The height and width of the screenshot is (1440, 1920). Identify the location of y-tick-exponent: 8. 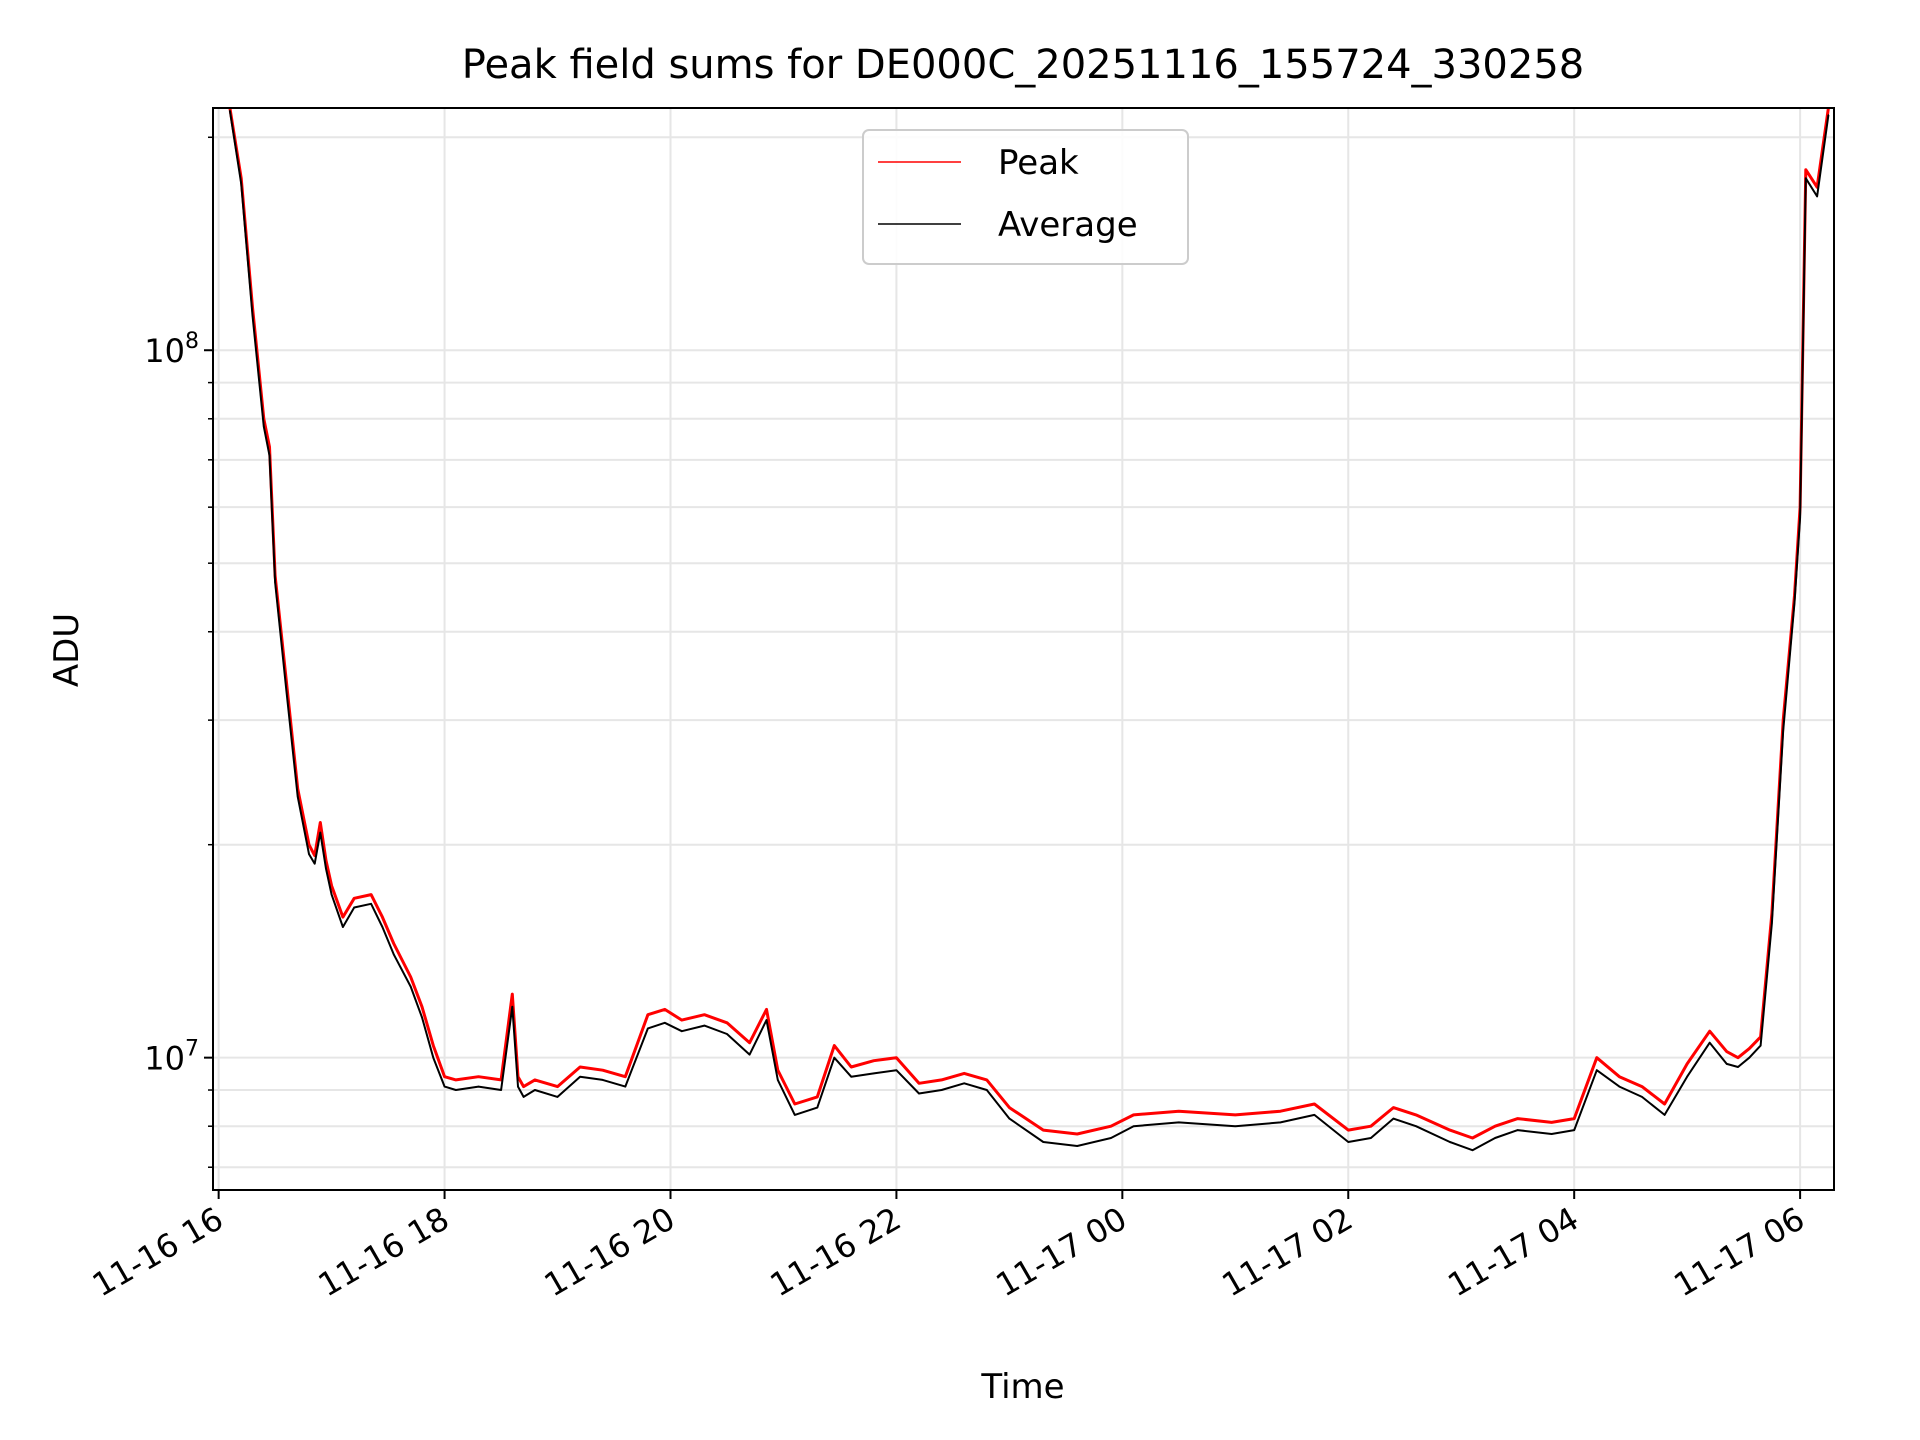
(192, 341).